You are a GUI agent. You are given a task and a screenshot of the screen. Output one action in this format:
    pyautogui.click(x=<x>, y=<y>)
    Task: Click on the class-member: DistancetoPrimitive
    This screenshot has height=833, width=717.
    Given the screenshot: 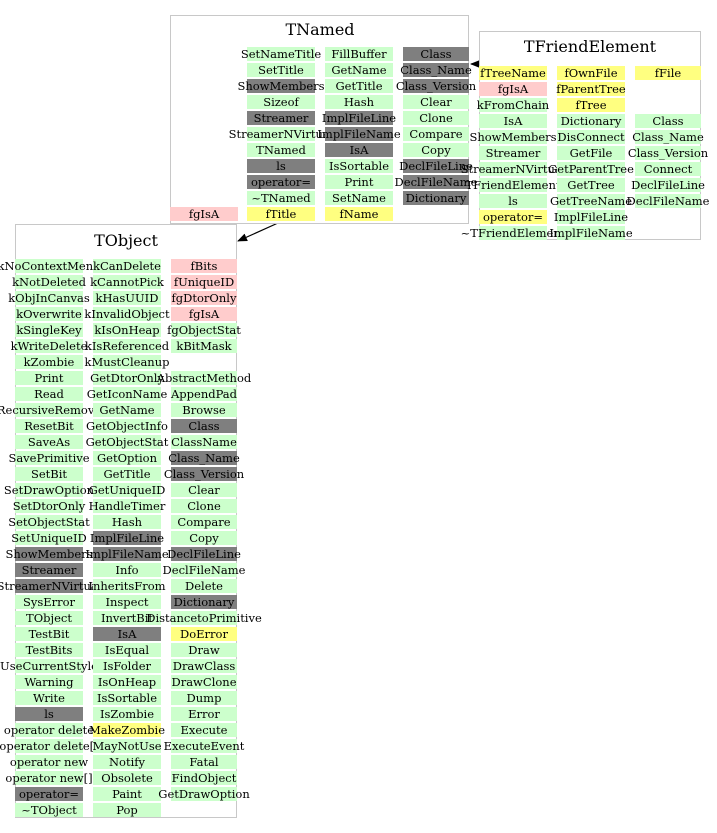 What is the action you would take?
    pyautogui.click(x=204, y=618)
    